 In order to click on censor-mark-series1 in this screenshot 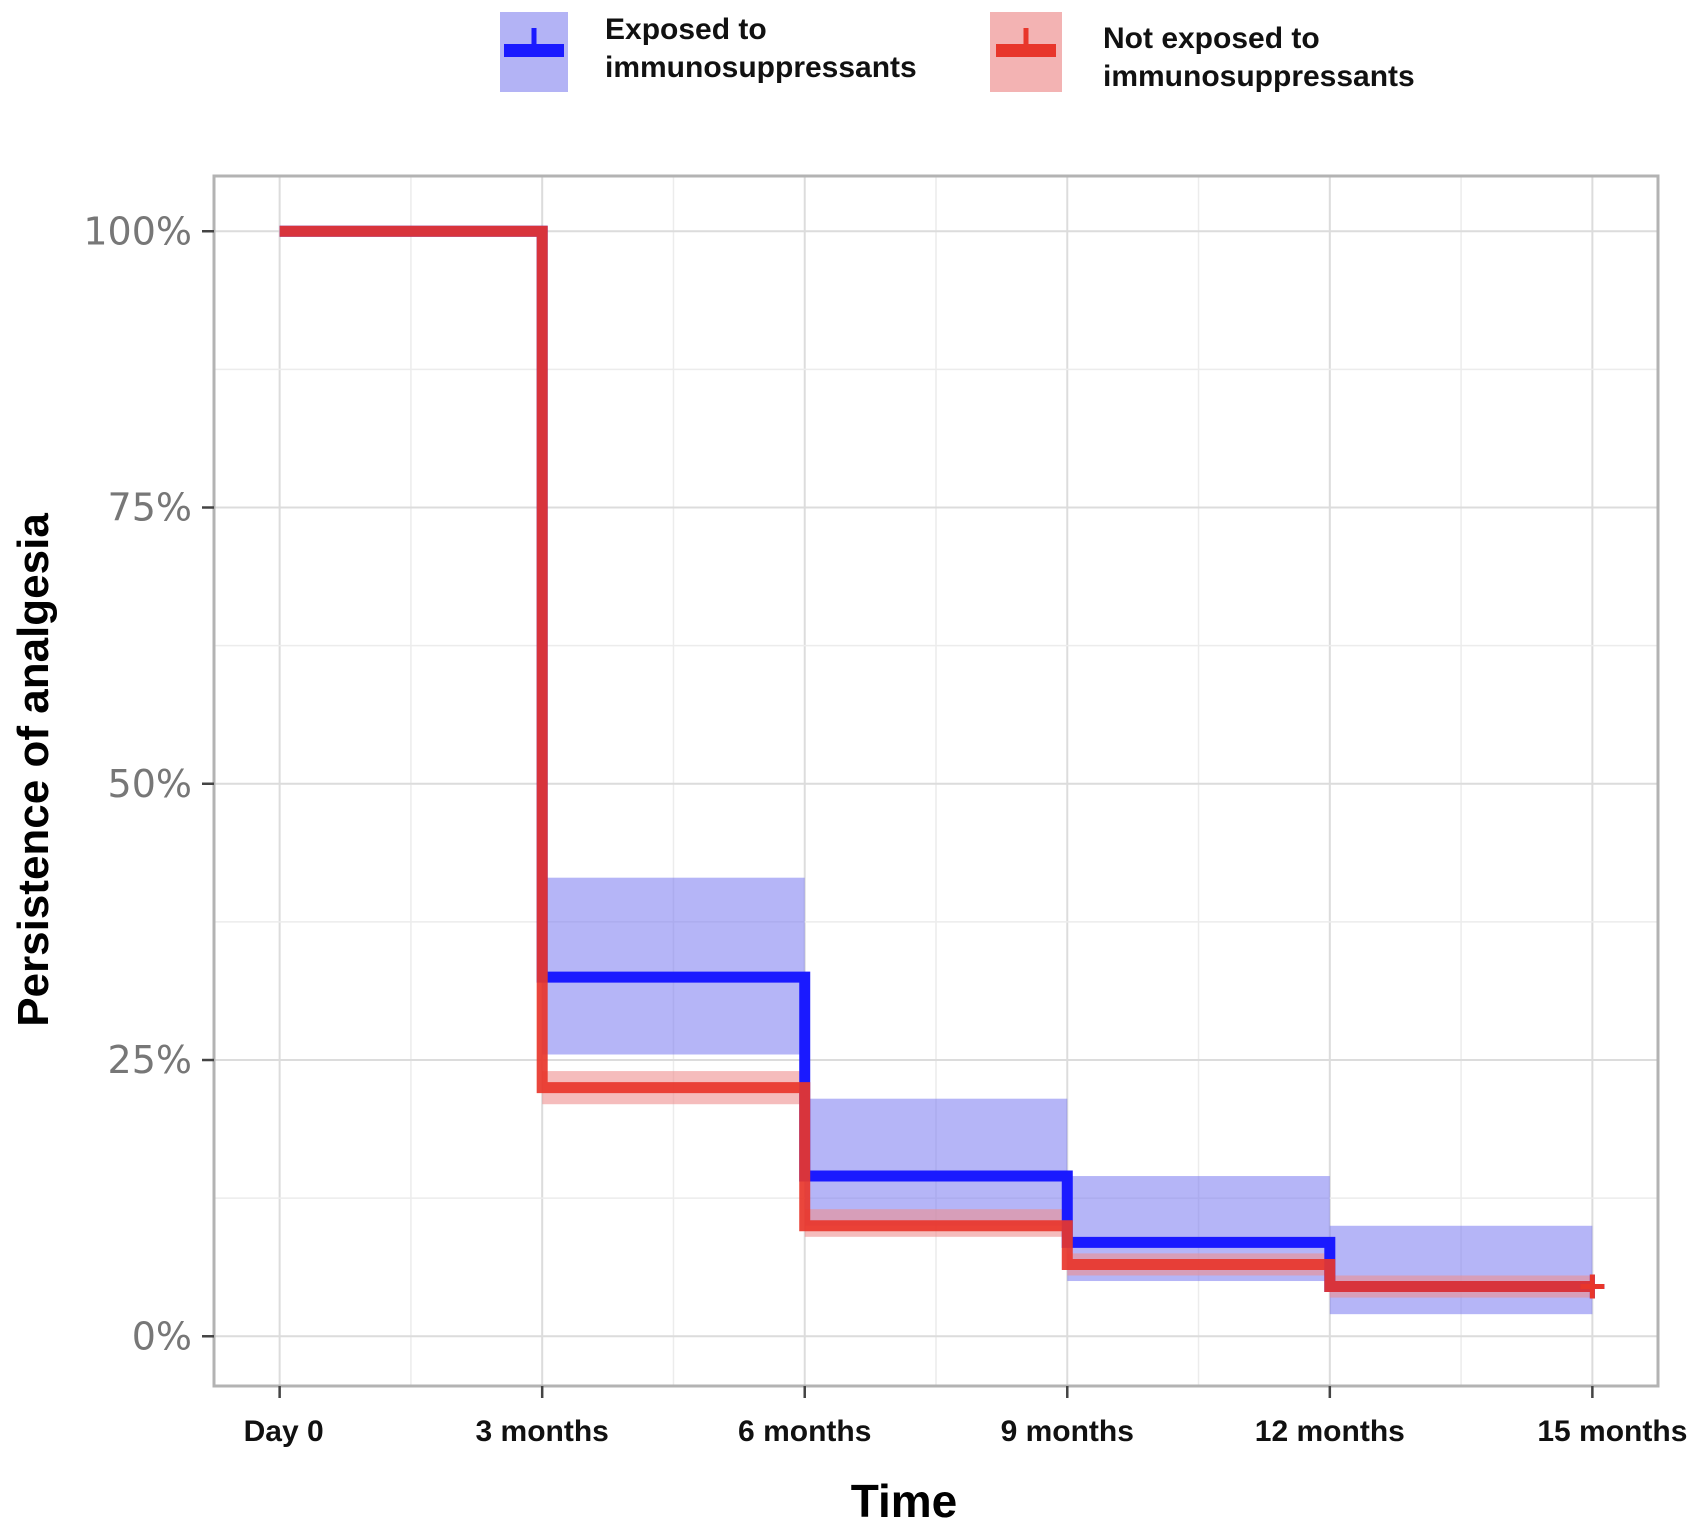, I will do `click(1592, 1286)`.